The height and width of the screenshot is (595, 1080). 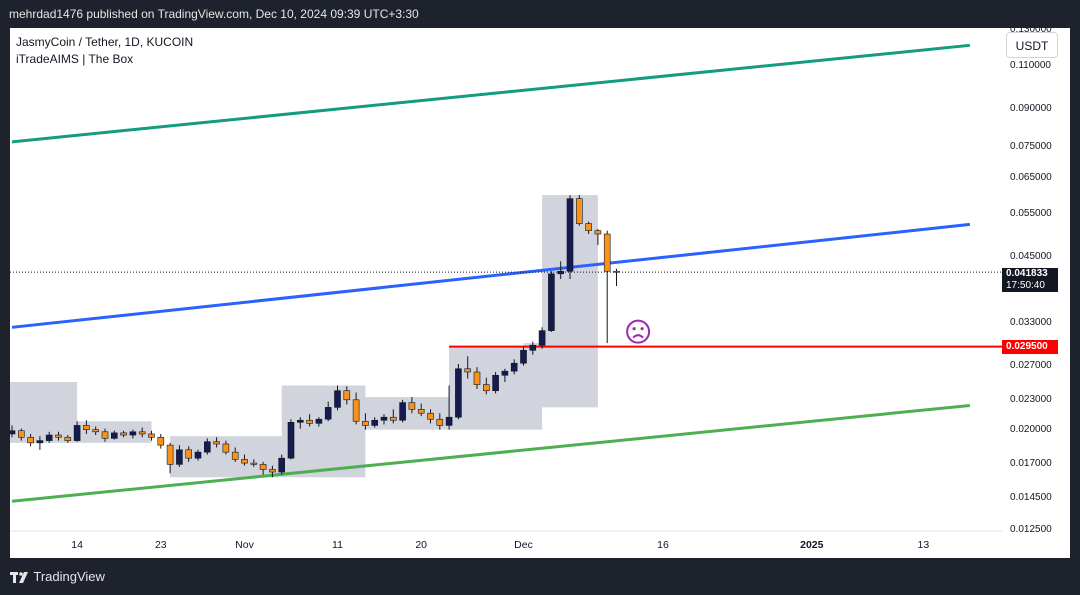 What do you see at coordinates (244, 545) in the screenshot?
I see `time-tick: Nov` at bounding box center [244, 545].